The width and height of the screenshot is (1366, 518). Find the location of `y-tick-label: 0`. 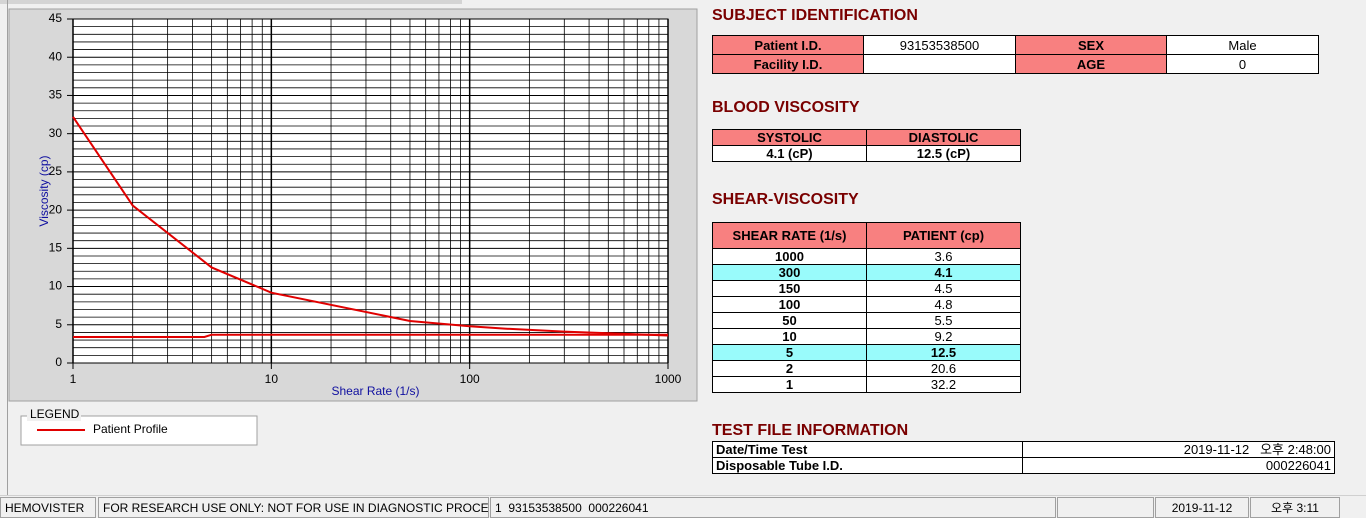

y-tick-label: 0 is located at coordinates (58, 362).